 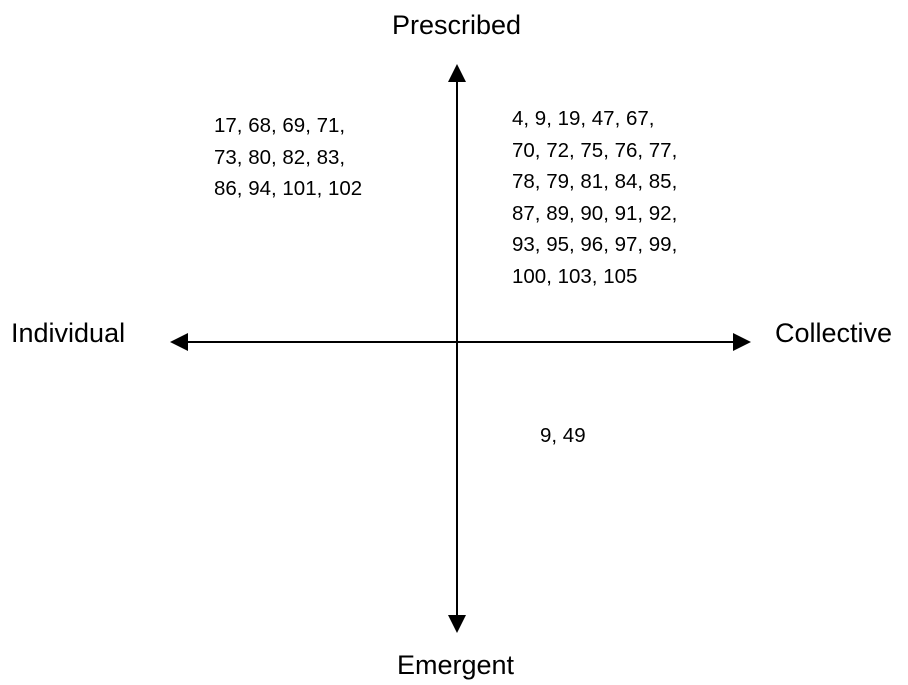 I want to click on quadrant-line: 78, 79, 81, 84, 85,, so click(x=595, y=181).